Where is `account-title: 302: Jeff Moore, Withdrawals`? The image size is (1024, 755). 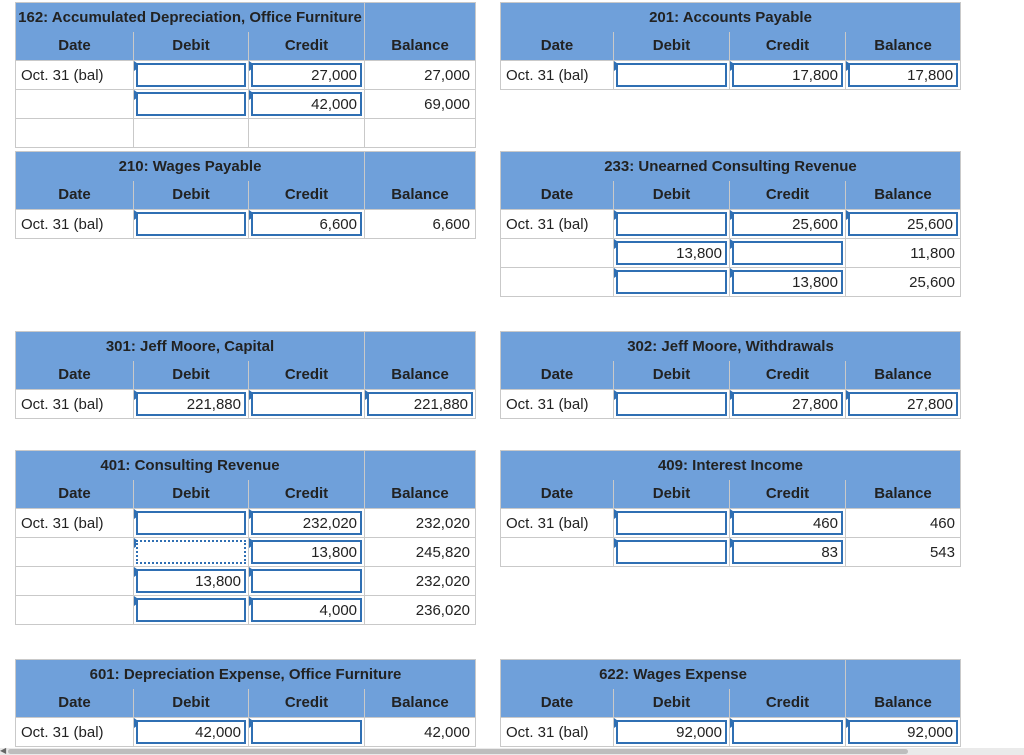
account-title: 302: Jeff Moore, Withdrawals is located at coordinates (730, 346).